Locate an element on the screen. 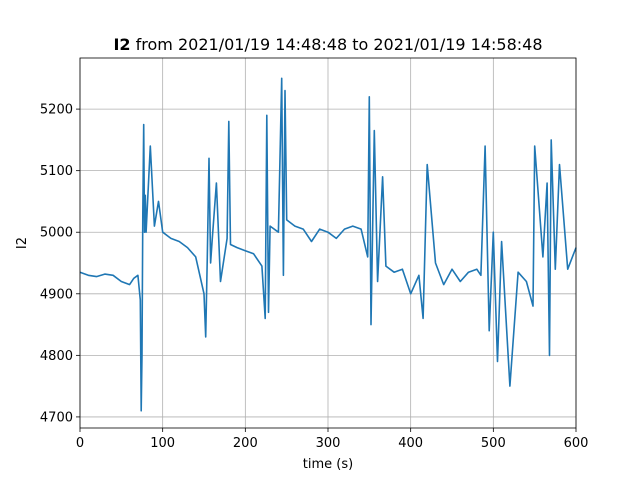 This screenshot has height=480, width=640. title-variable: I2 is located at coordinates (121, 44).